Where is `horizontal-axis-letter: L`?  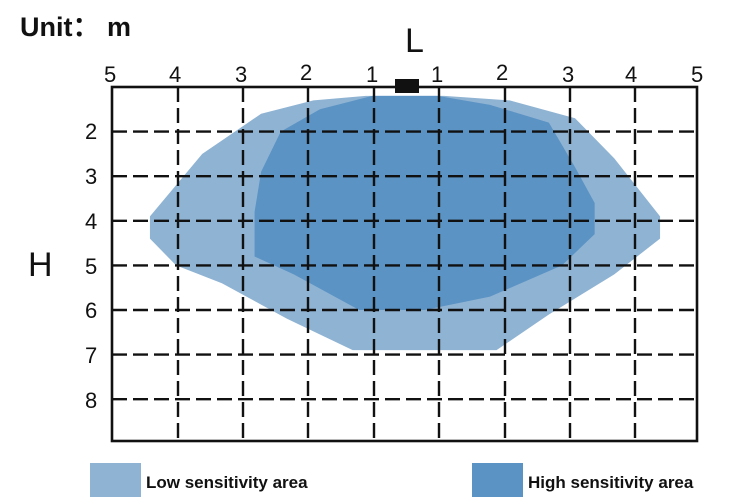
horizontal-axis-letter: L is located at coordinates (414, 41).